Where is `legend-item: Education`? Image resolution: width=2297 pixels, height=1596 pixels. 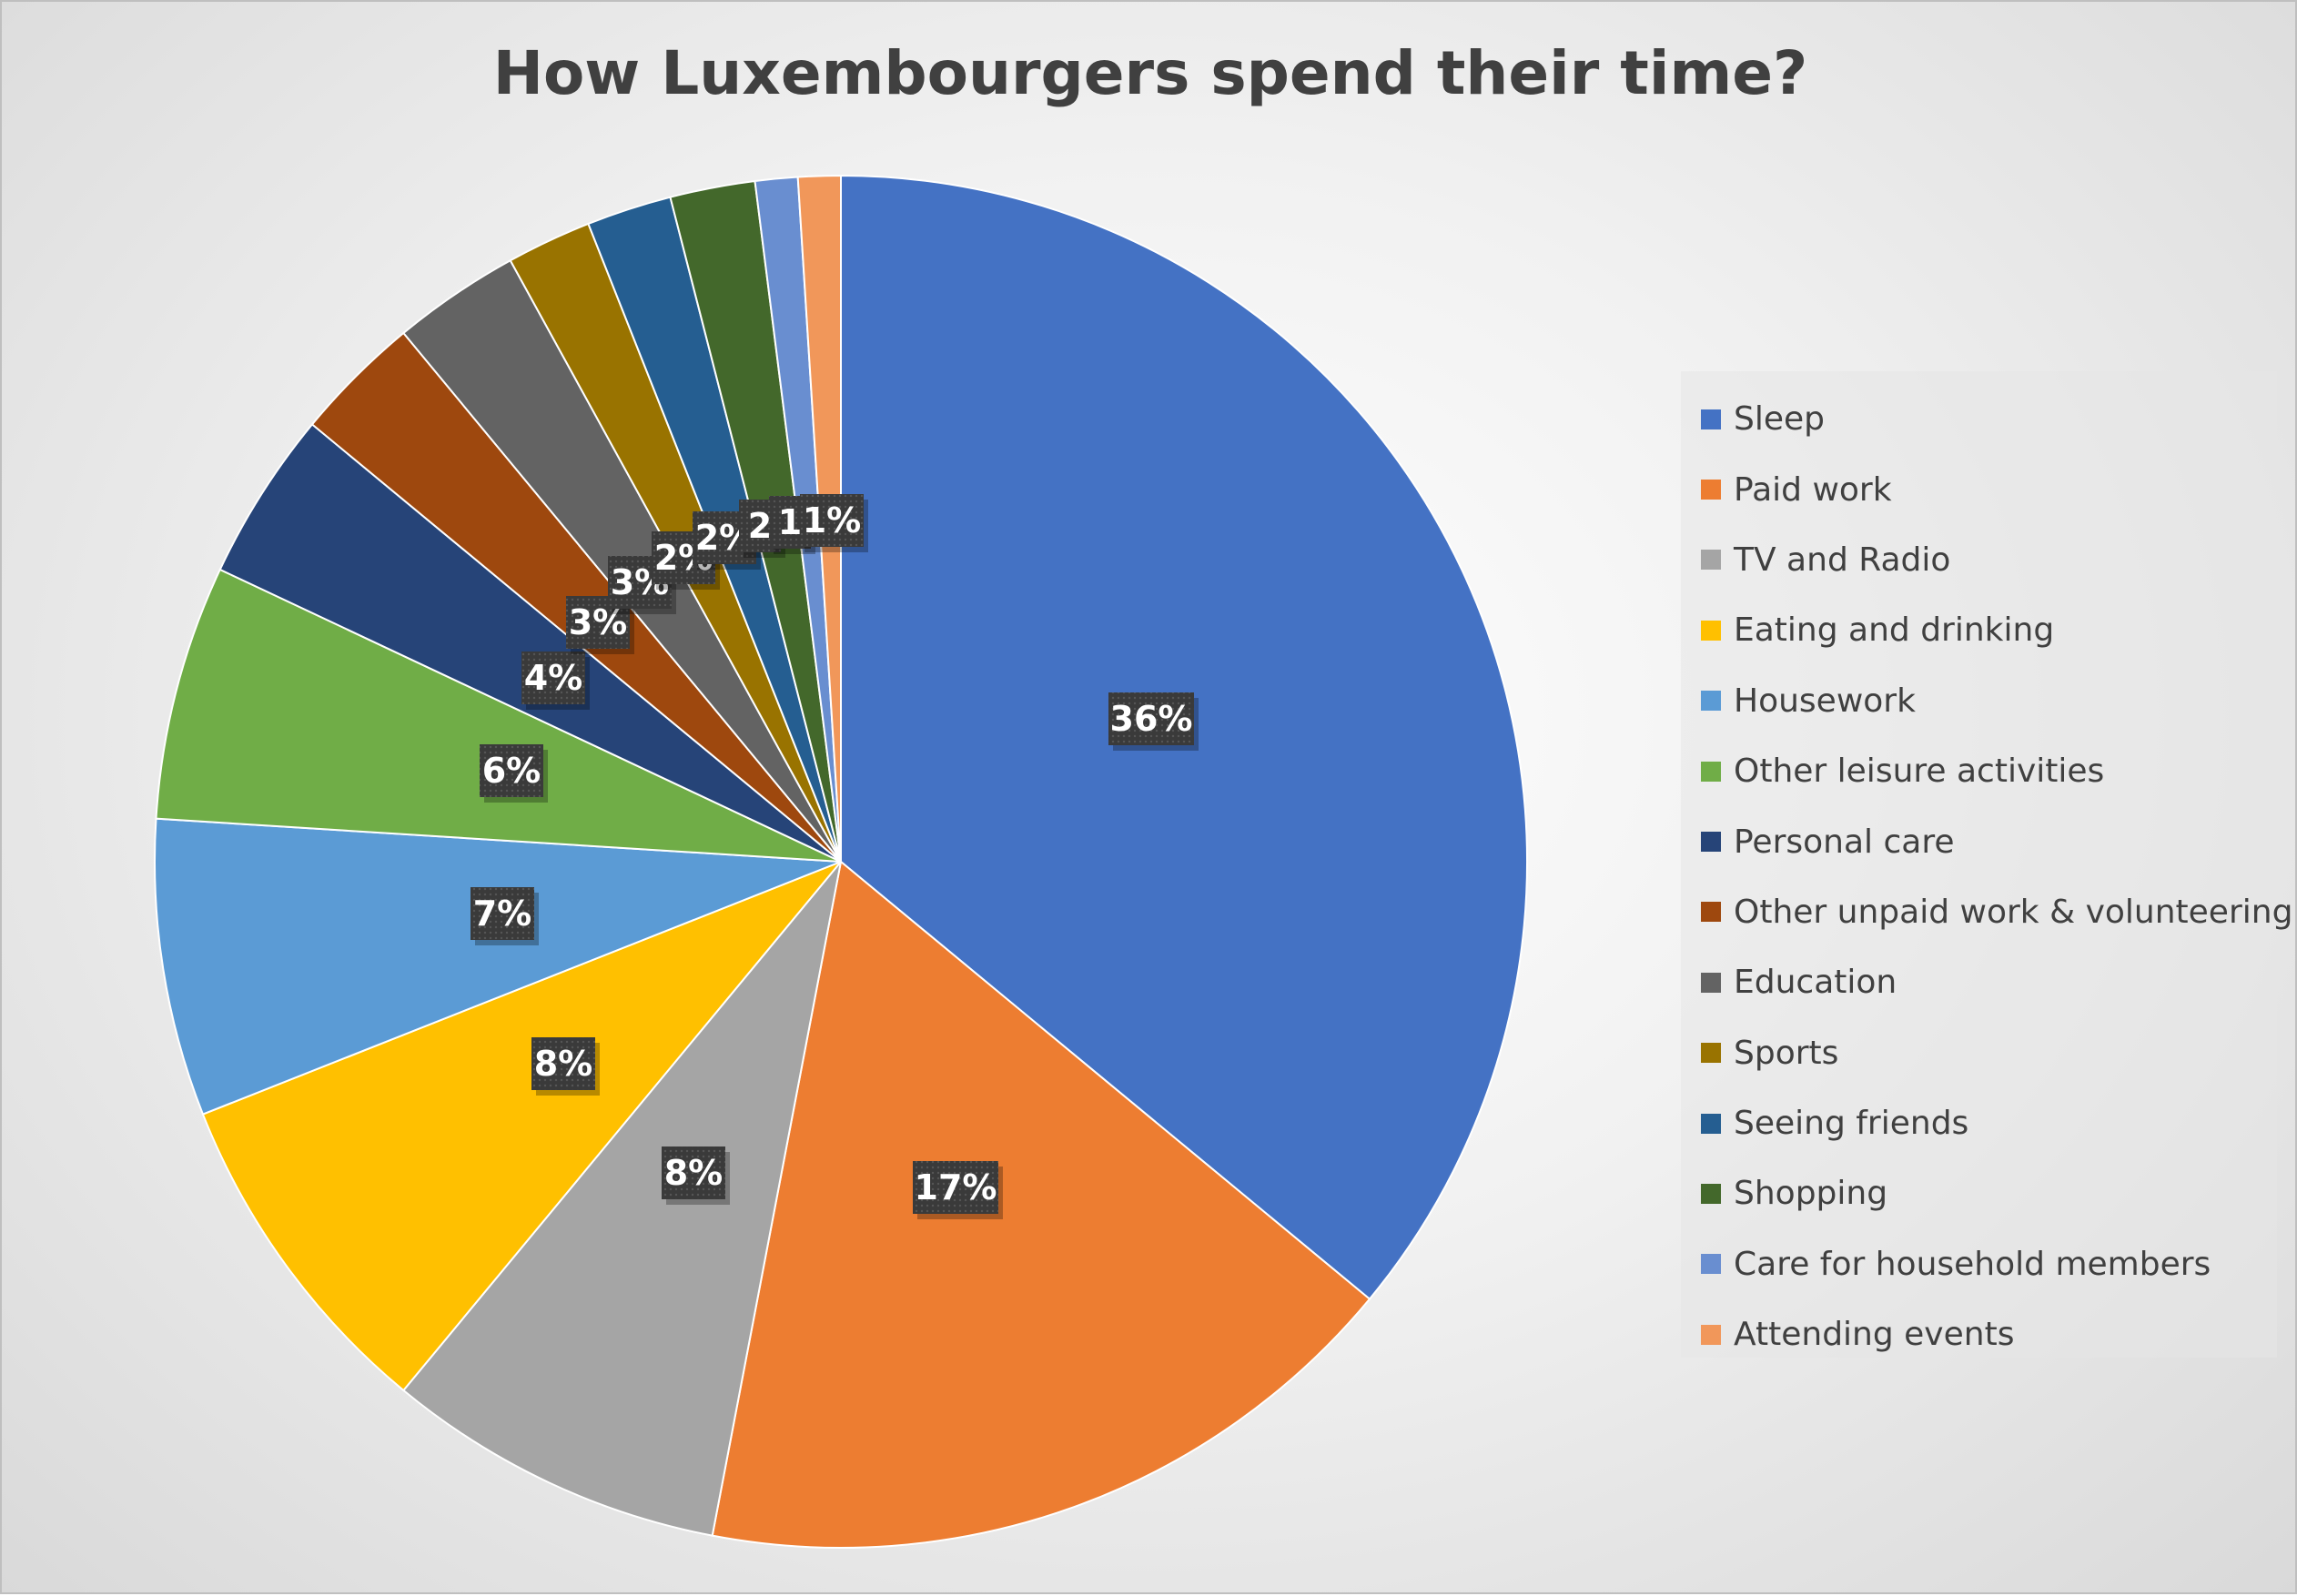
legend-item: Education is located at coordinates (1989, 982).